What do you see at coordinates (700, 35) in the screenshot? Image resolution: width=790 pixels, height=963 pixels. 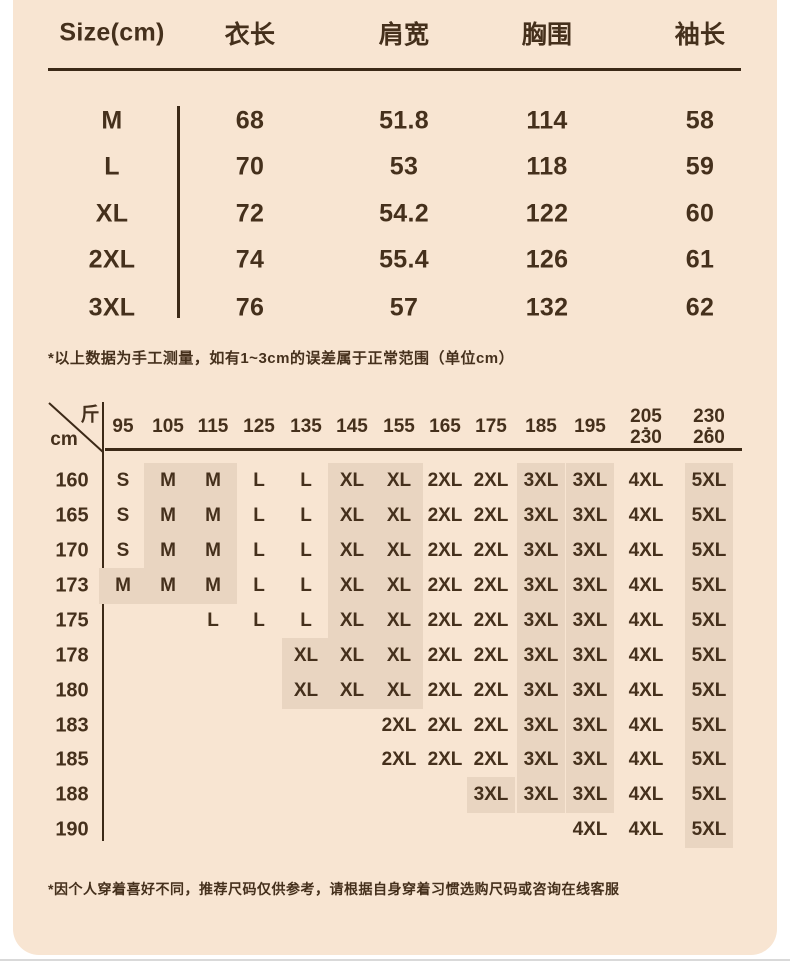 I see `size-table-column-header: 袖长` at bounding box center [700, 35].